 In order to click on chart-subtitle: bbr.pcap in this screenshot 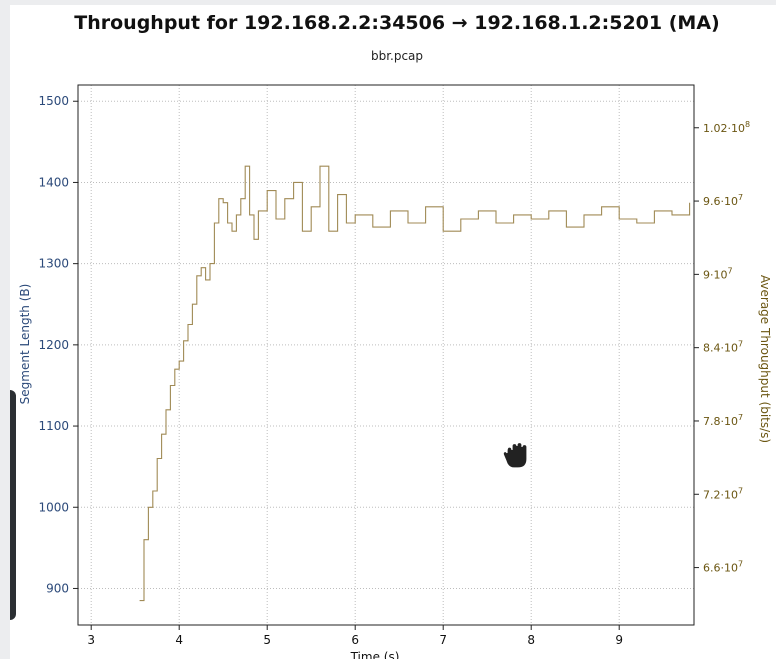, I will do `click(397, 56)`.